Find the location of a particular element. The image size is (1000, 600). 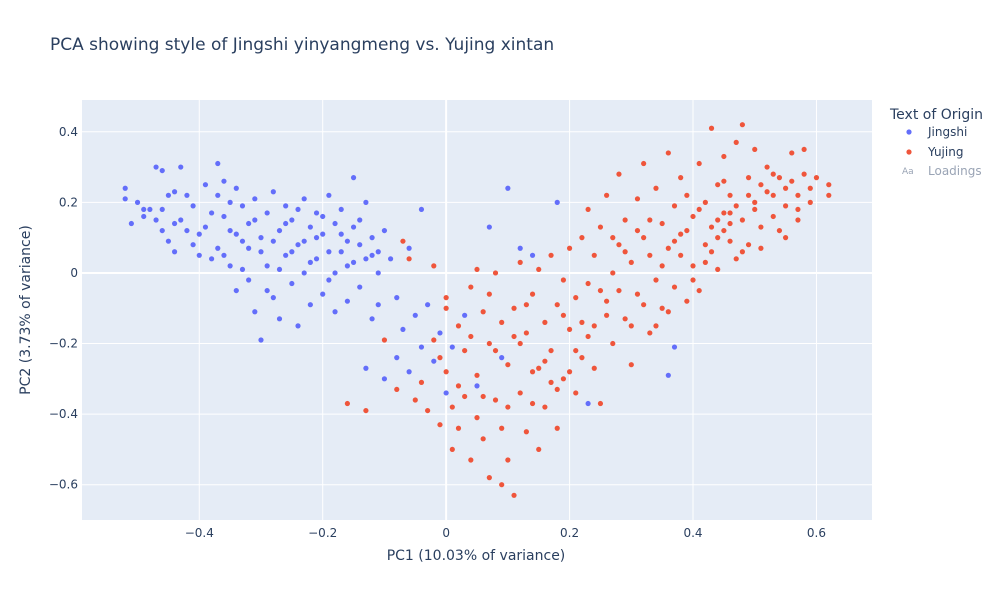

legend-item-yujing: Yujing is located at coordinates (934, 152).